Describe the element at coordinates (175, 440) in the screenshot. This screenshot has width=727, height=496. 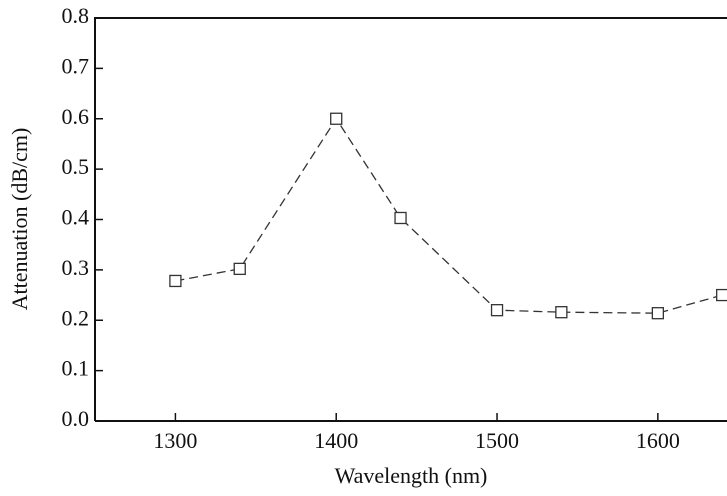
I see `x-tick-label: 1300` at that location.